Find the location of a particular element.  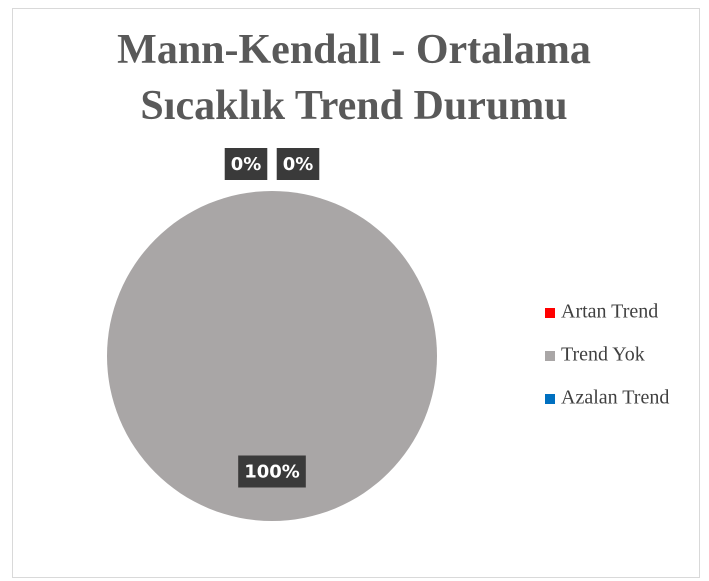

legend-label: Azalan Trend is located at coordinates (615, 398).